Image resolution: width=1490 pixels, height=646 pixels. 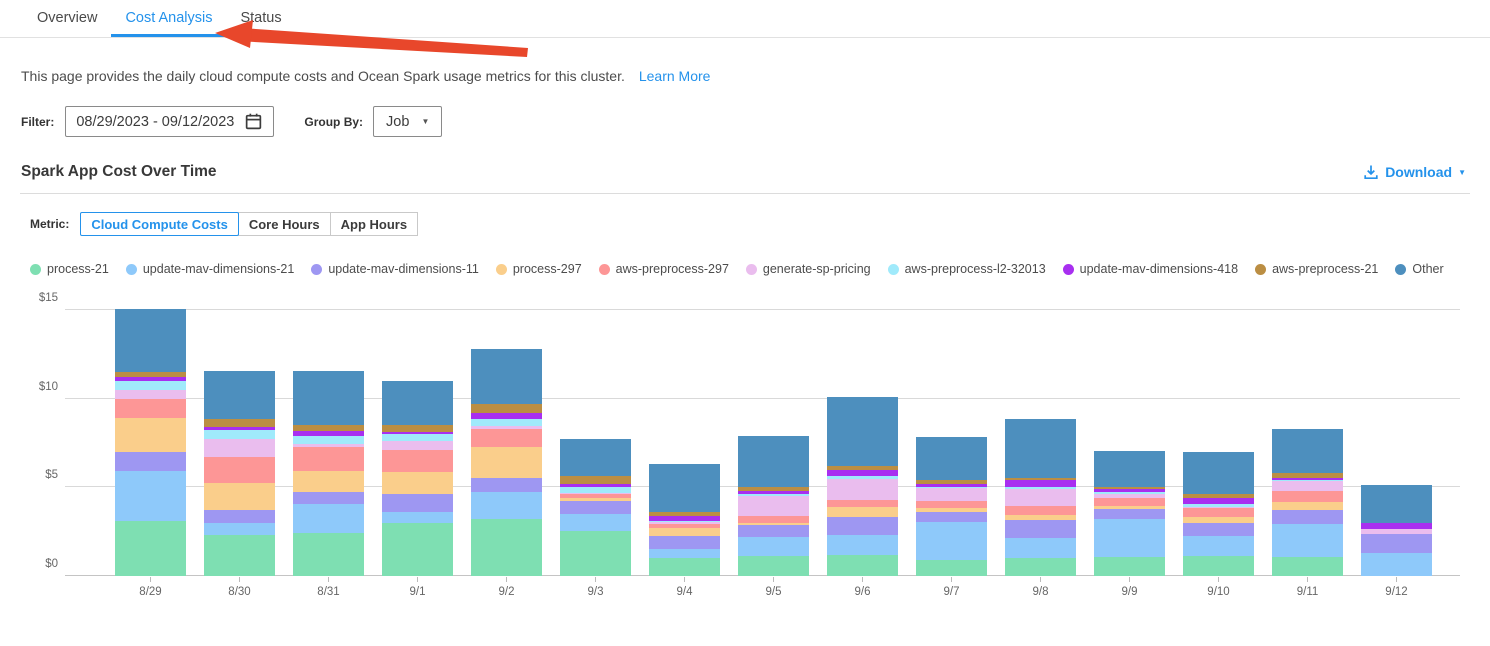 I want to click on bar-8/30, so click(x=239, y=473).